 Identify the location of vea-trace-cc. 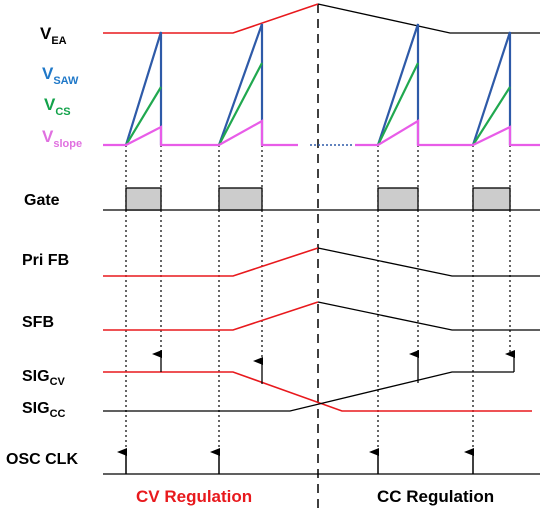
(429, 18).